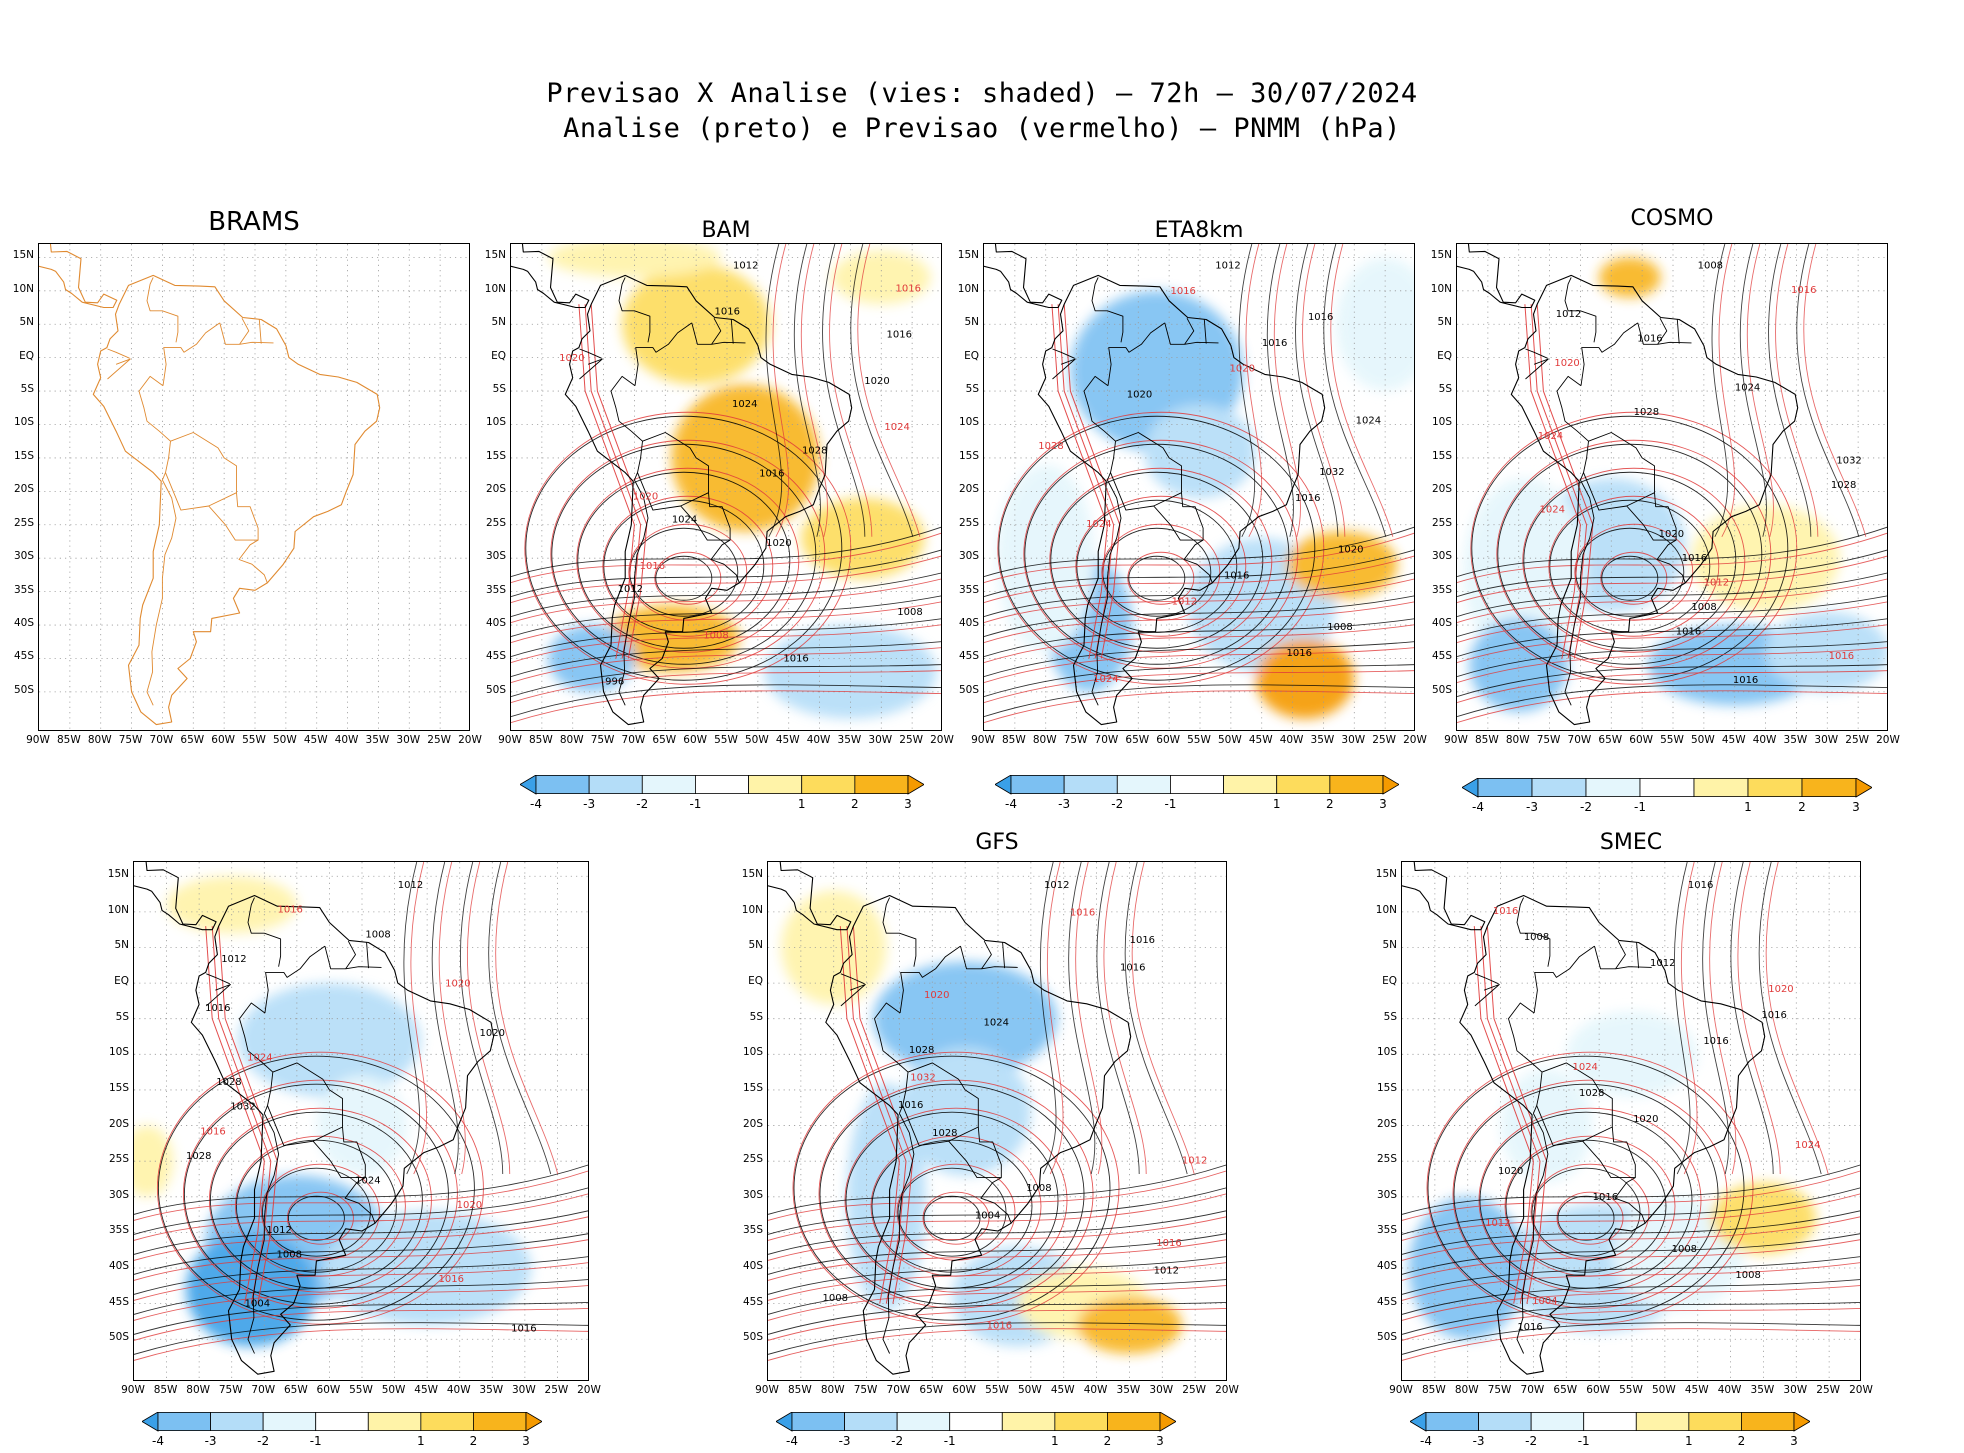 This screenshot has width=1964, height=1453. Describe the element at coordinates (1075, 740) in the screenshot. I see `lon-tick-label: 75W` at that location.